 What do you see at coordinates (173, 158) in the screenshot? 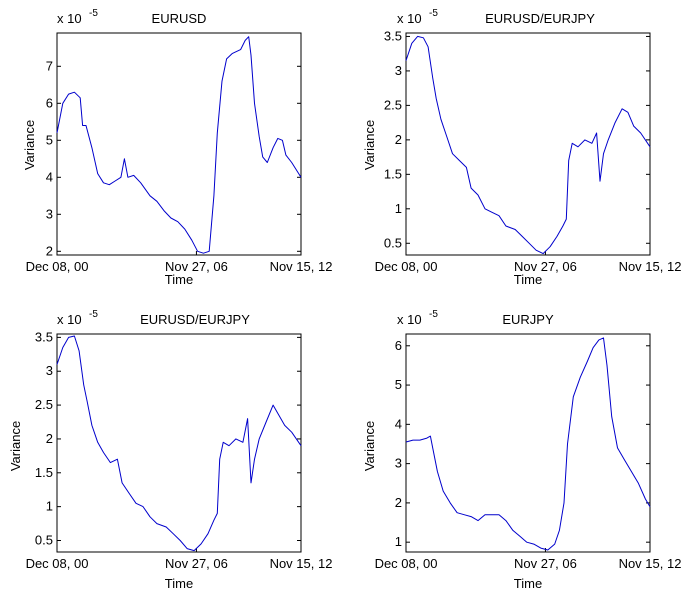
I see `y-ticks: 2 3 4 5 6 7` at bounding box center [173, 158].